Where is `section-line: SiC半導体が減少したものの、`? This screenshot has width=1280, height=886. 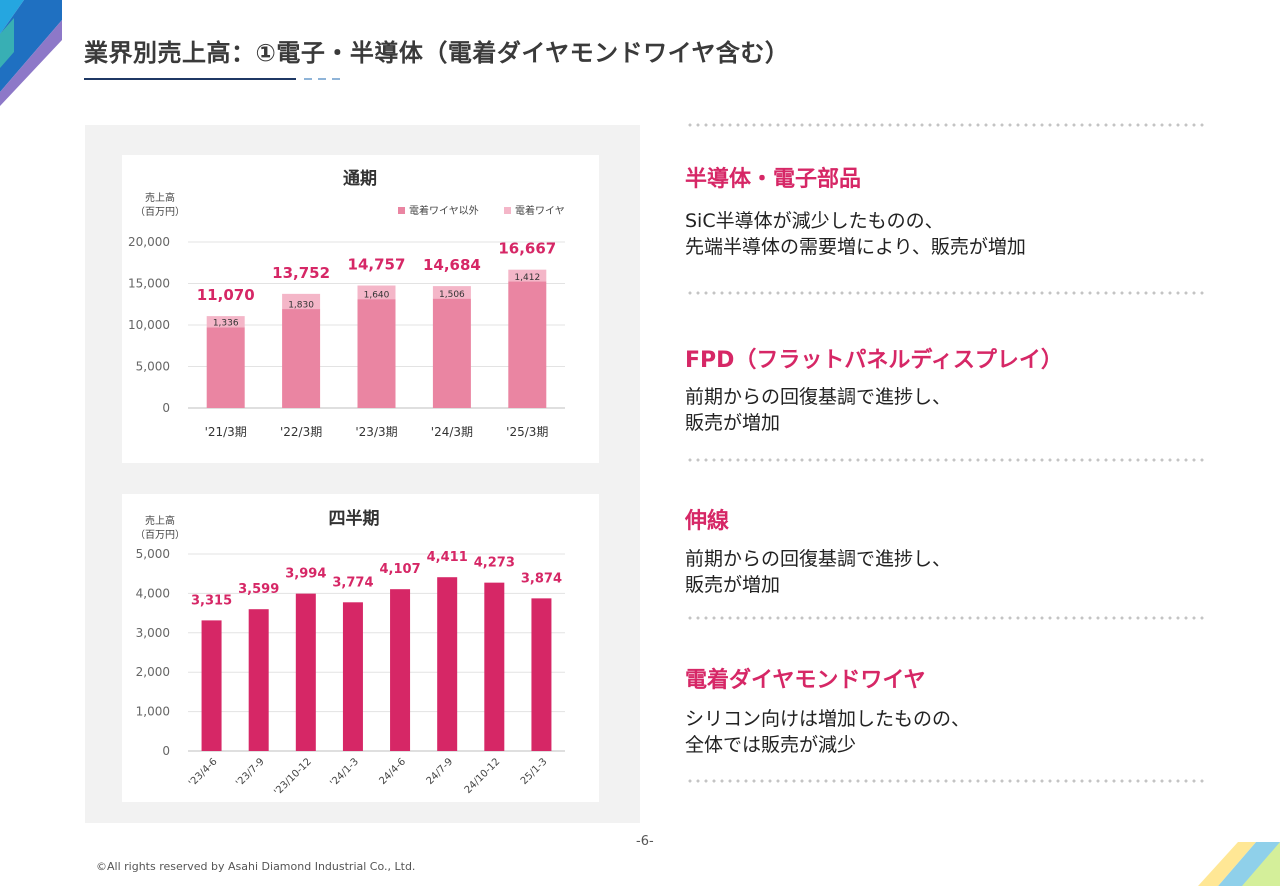
section-line: SiC半導体が減少したものの、 is located at coordinates (814, 221).